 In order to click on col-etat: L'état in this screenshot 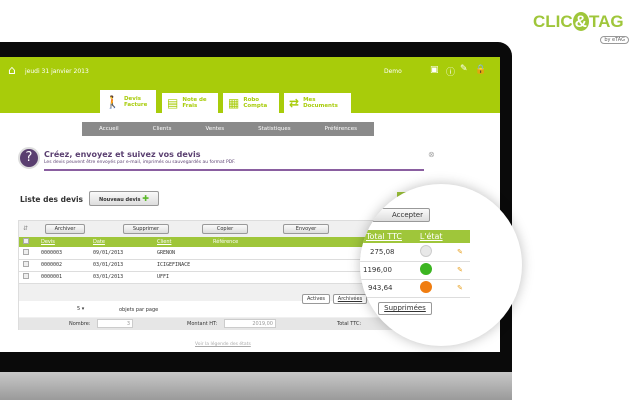, I will do `click(434, 236)`.